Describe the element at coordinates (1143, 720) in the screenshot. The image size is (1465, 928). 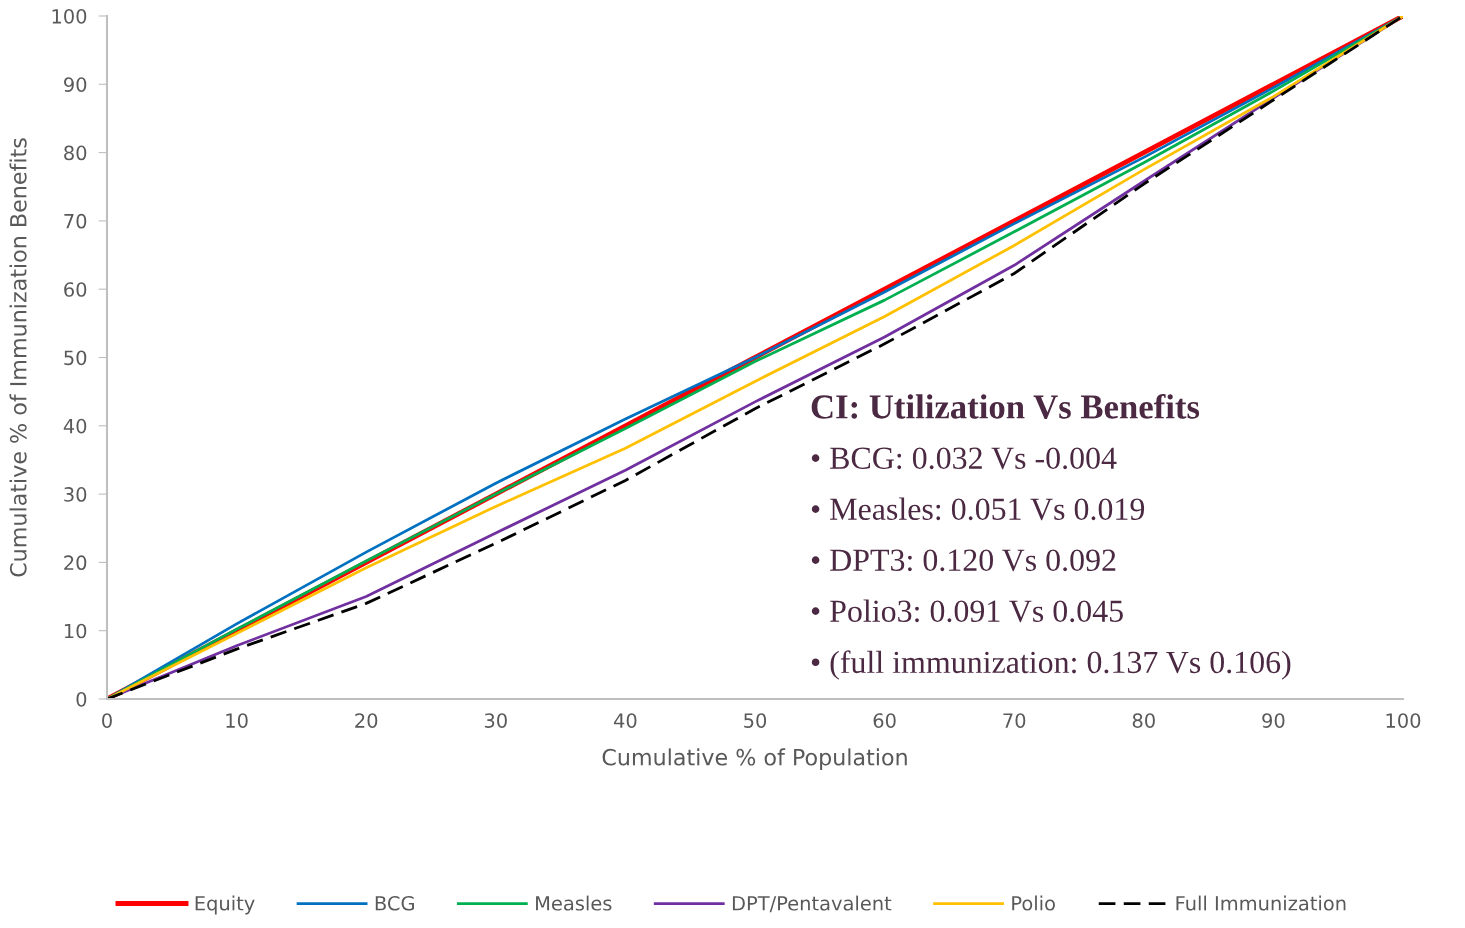
I see `x-tick-label: 80` at that location.